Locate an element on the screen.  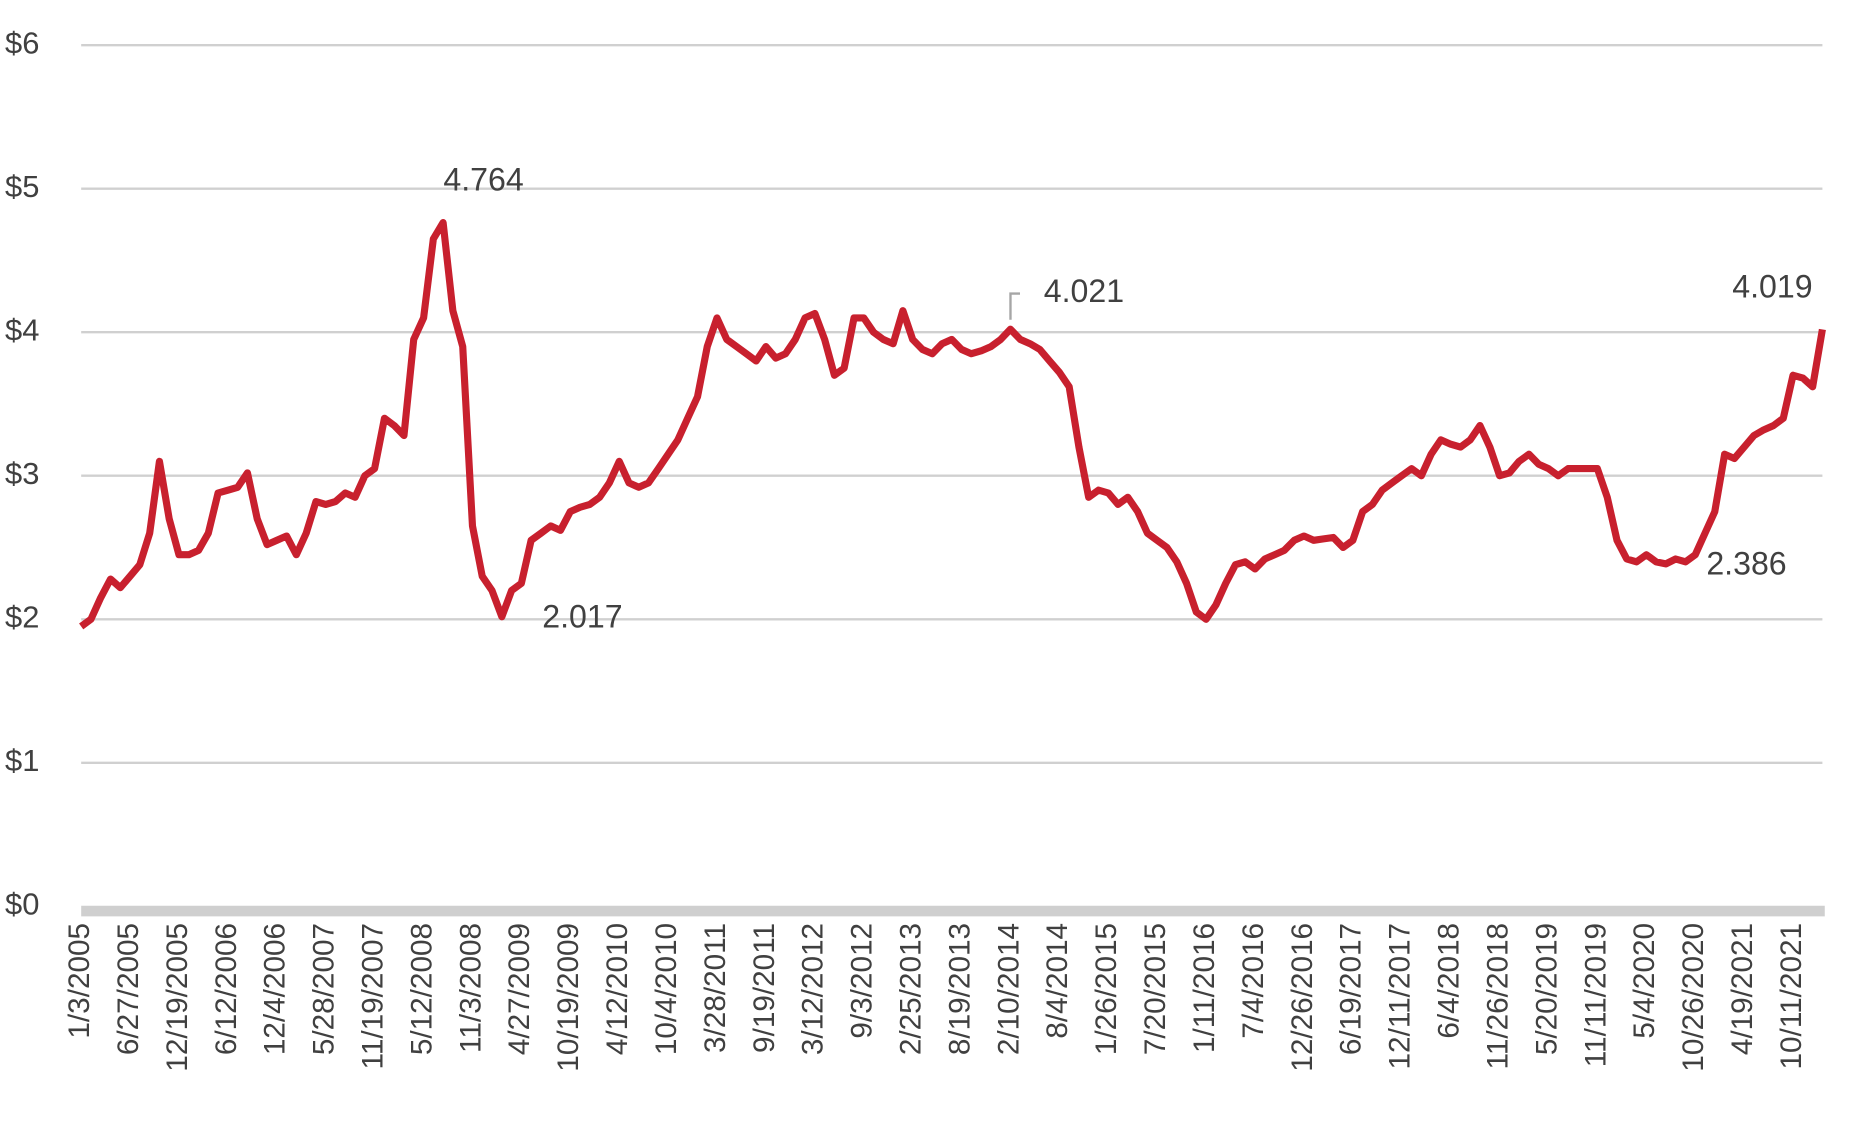
x-tick-label: 11/26/2018 is located at coordinates (1497, 996).